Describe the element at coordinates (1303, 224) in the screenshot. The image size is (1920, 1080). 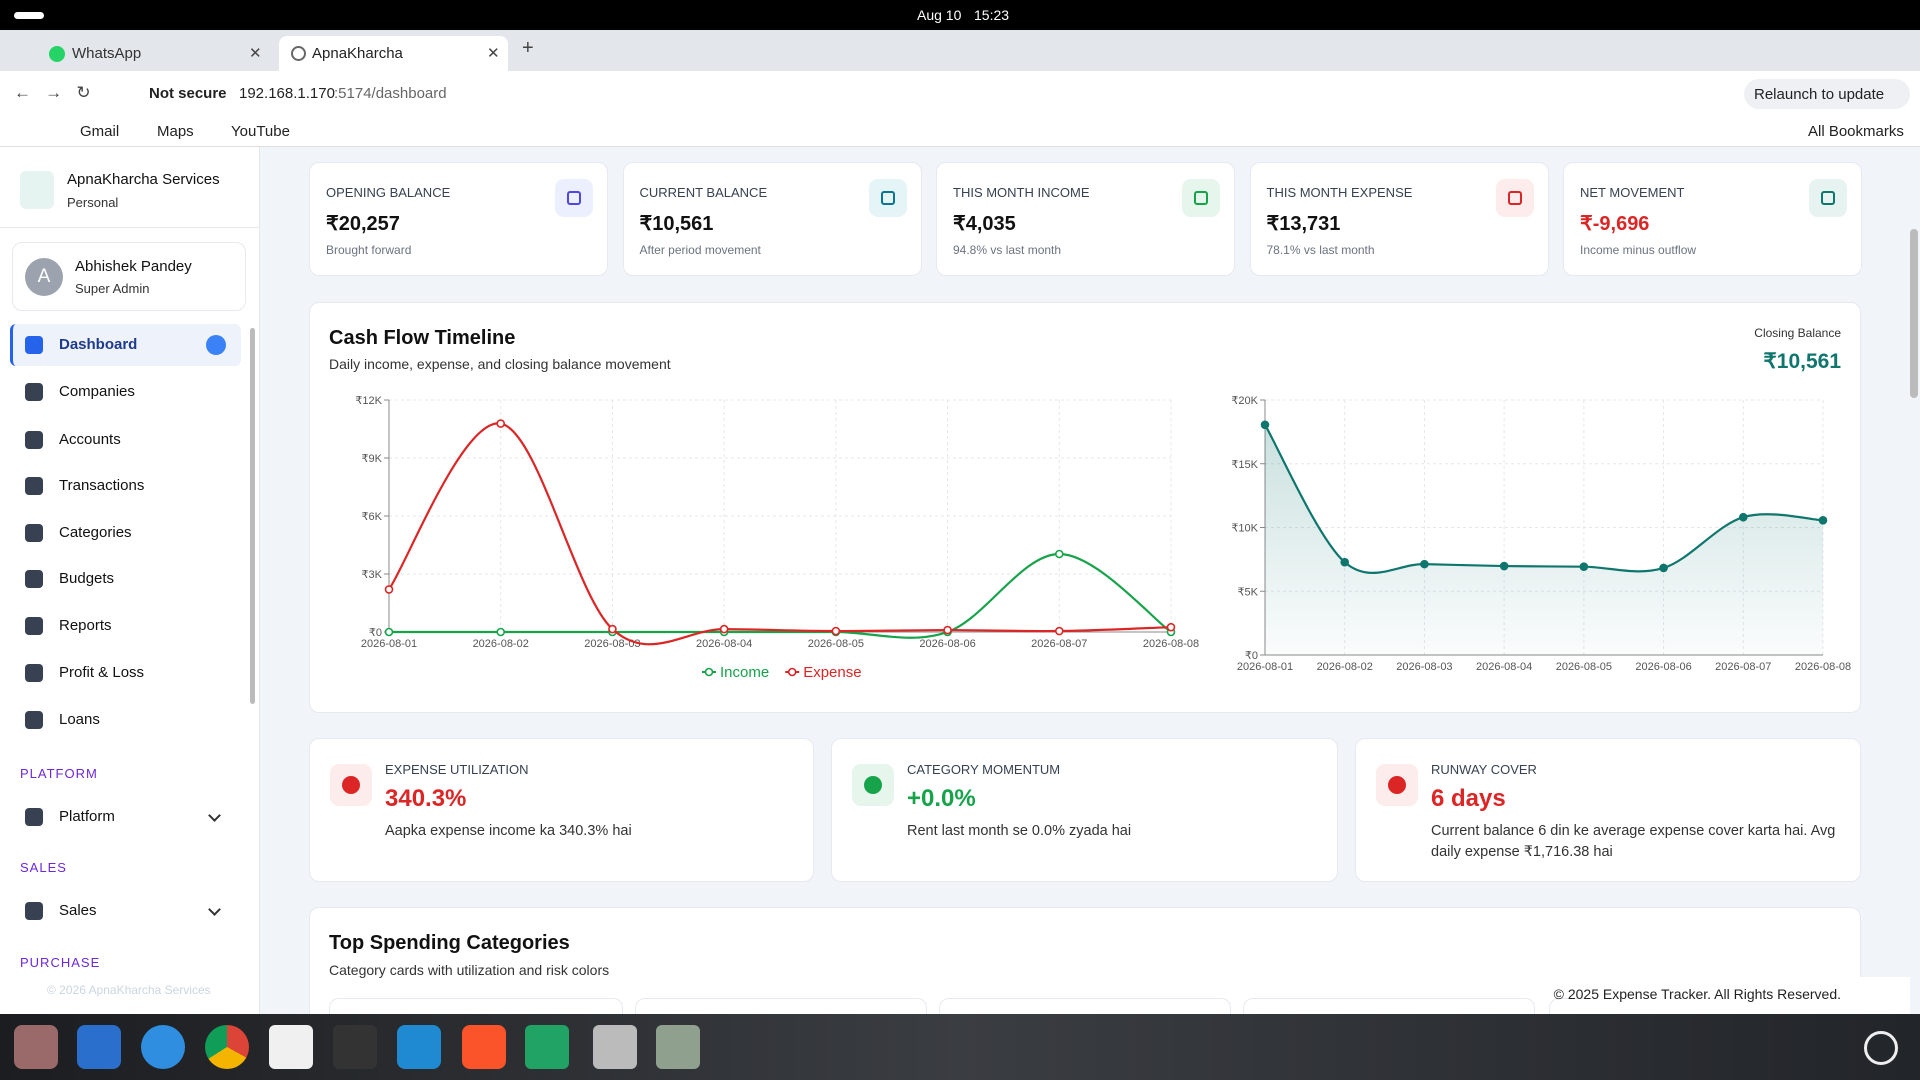
I see `card-value: ₹13,731` at that location.